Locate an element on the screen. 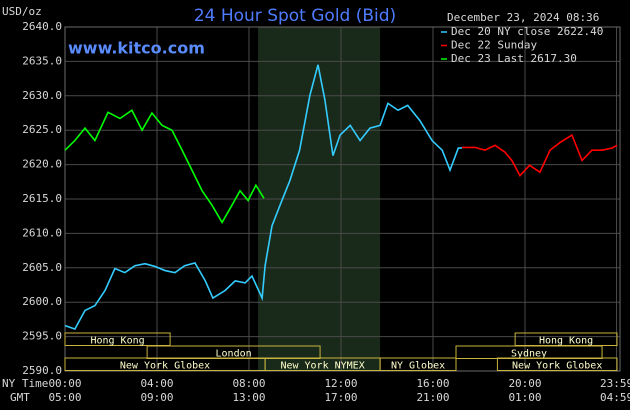 This screenshot has width=630, height=410. y-tick-label: 2630.0 is located at coordinates (42, 95).